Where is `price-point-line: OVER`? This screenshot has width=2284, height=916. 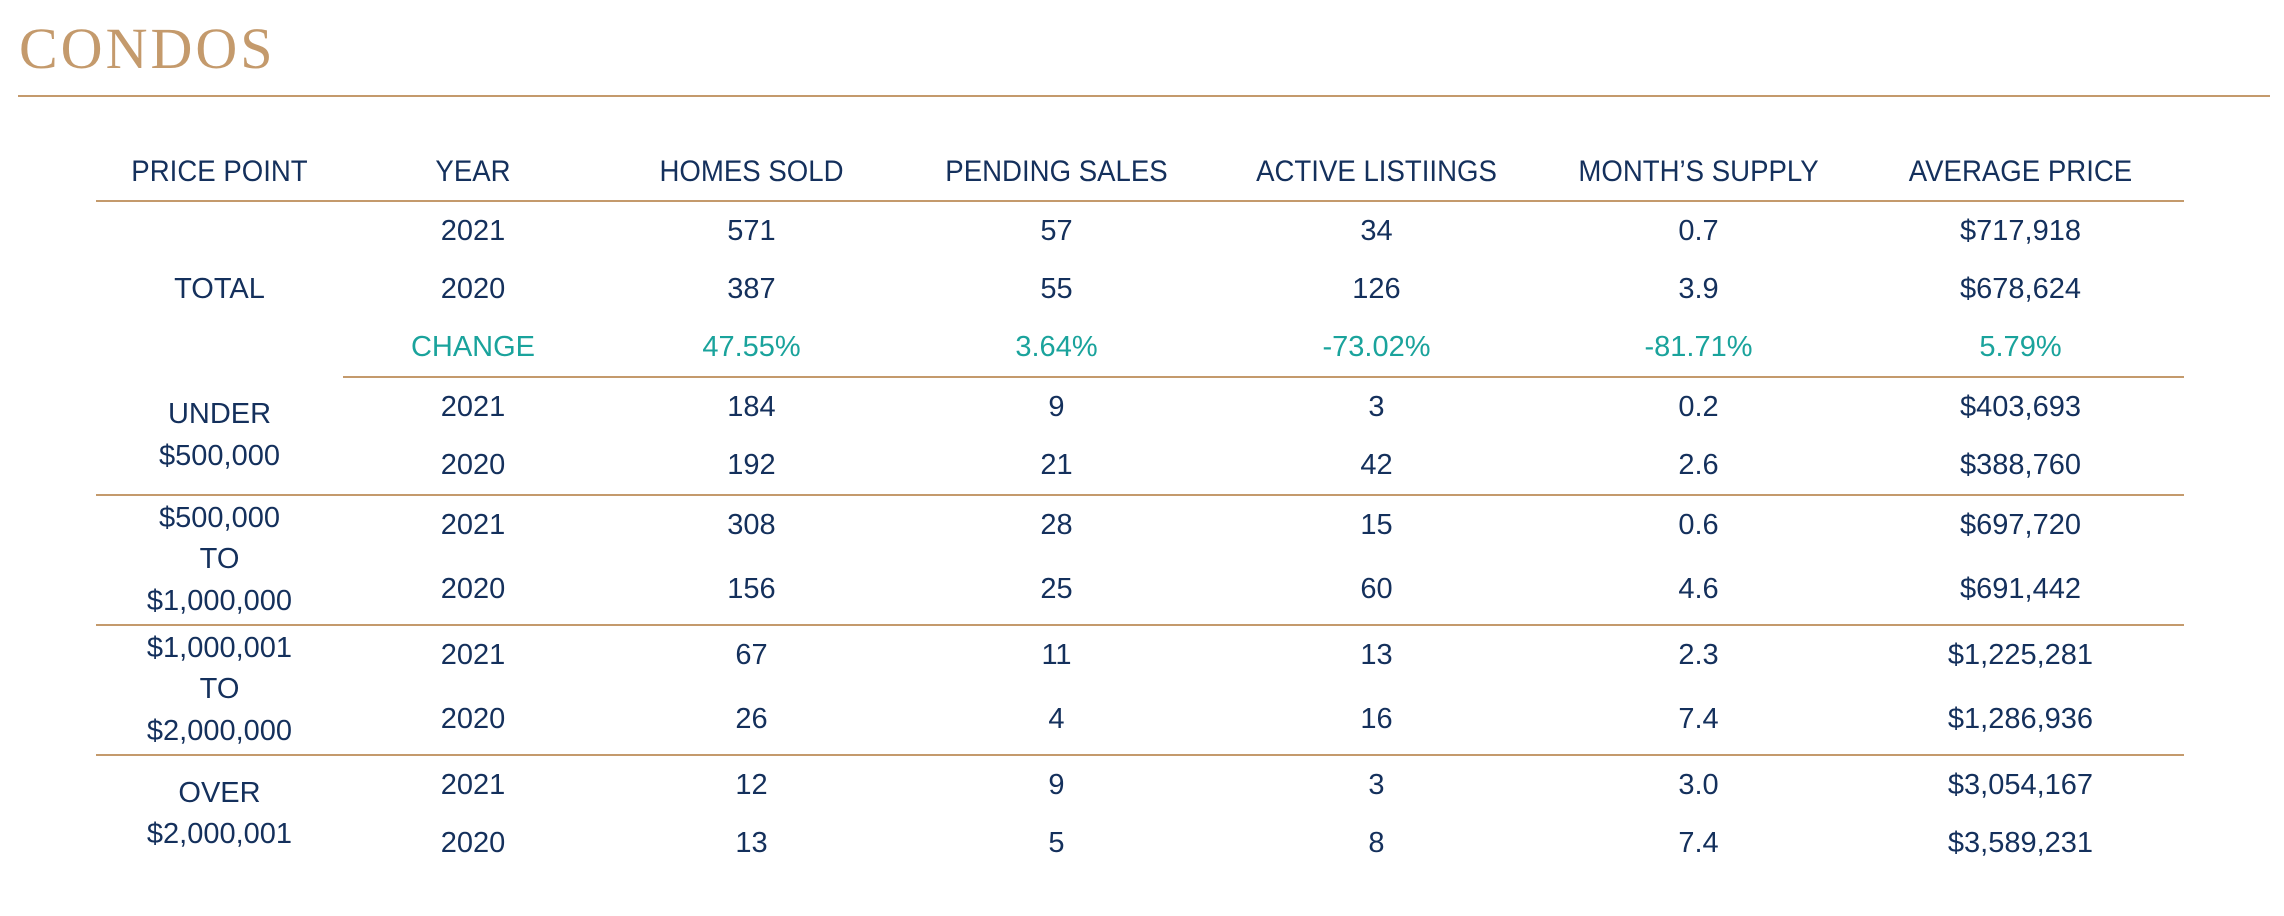 price-point-line: OVER is located at coordinates (219, 792).